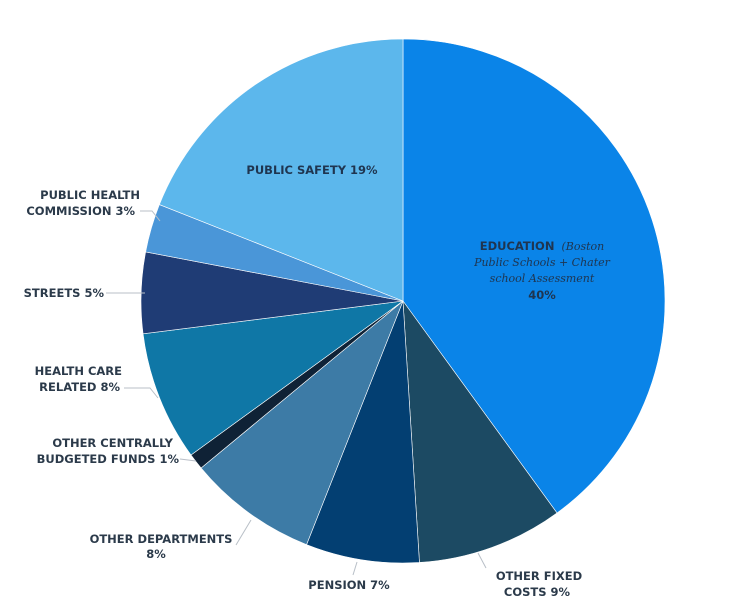 This screenshot has height=616, width=743. I want to click on pie-slice-other-fixed-costs, so click(480, 431).